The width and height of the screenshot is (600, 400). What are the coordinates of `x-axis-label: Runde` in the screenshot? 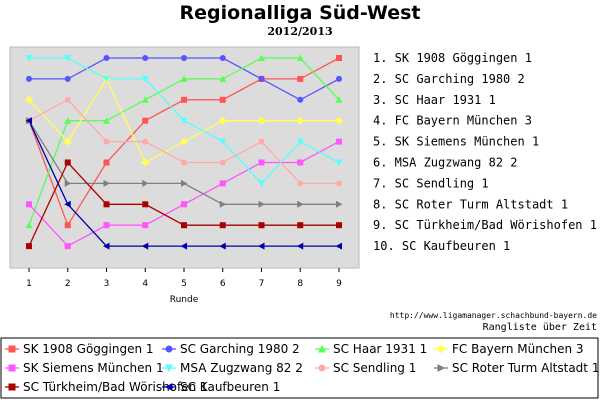 It's located at (184, 300).